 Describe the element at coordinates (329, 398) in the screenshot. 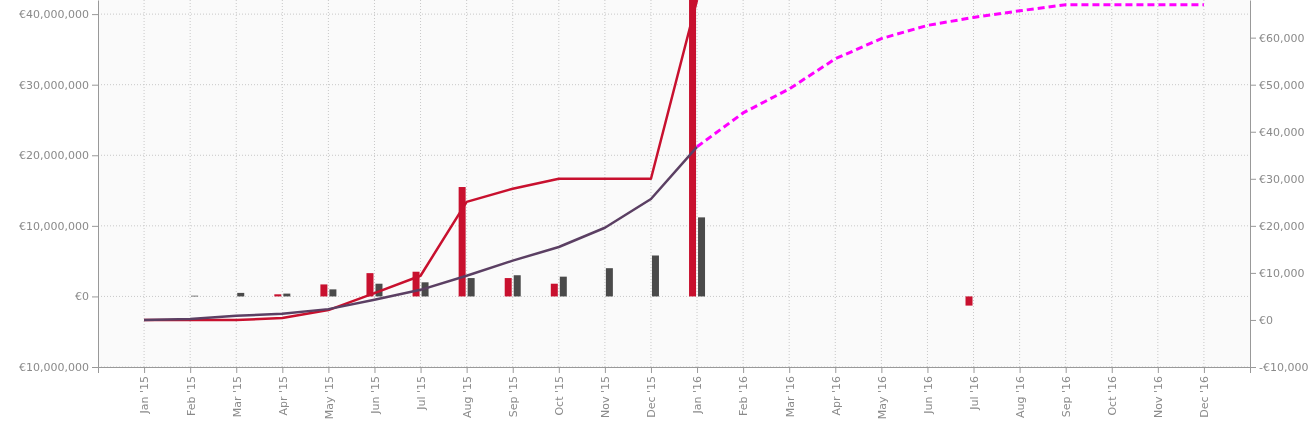

I see `x-tick-label: May '15` at that location.